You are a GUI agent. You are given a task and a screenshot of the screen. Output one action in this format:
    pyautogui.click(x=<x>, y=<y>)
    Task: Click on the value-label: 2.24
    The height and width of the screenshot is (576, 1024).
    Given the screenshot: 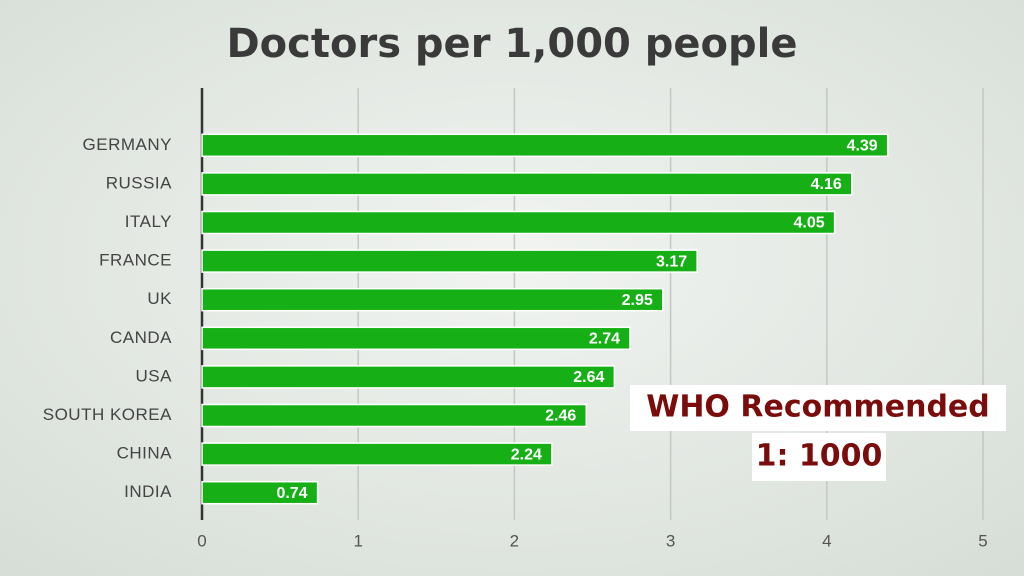 What is the action you would take?
    pyautogui.click(x=526, y=454)
    